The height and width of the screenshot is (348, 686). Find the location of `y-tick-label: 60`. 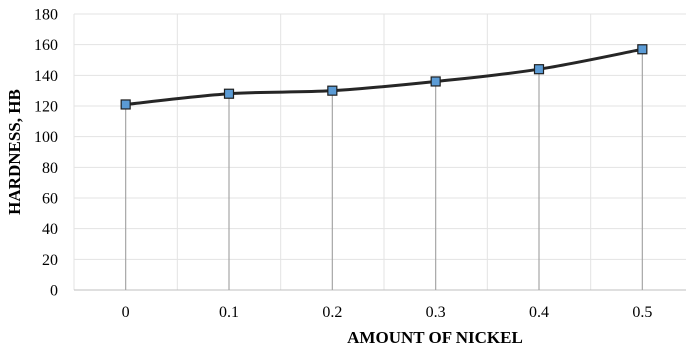

y-tick-label: 60 is located at coordinates (50, 199).